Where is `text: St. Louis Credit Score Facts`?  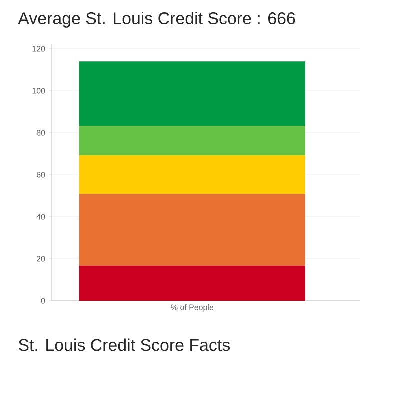 text: St. Louis Credit Score Facts is located at coordinates (124, 345).